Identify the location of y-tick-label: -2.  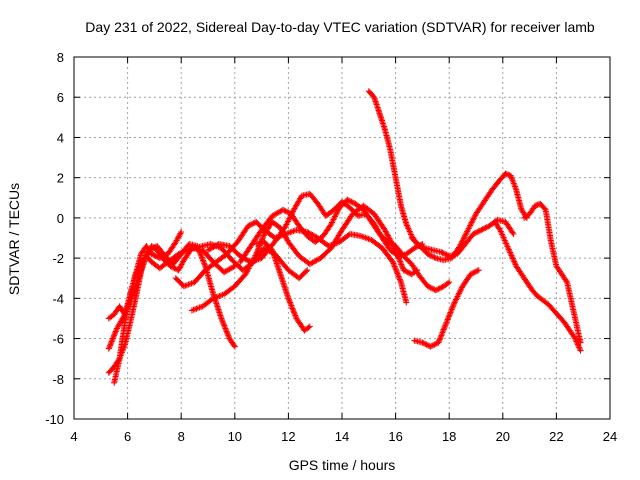
(58, 258).